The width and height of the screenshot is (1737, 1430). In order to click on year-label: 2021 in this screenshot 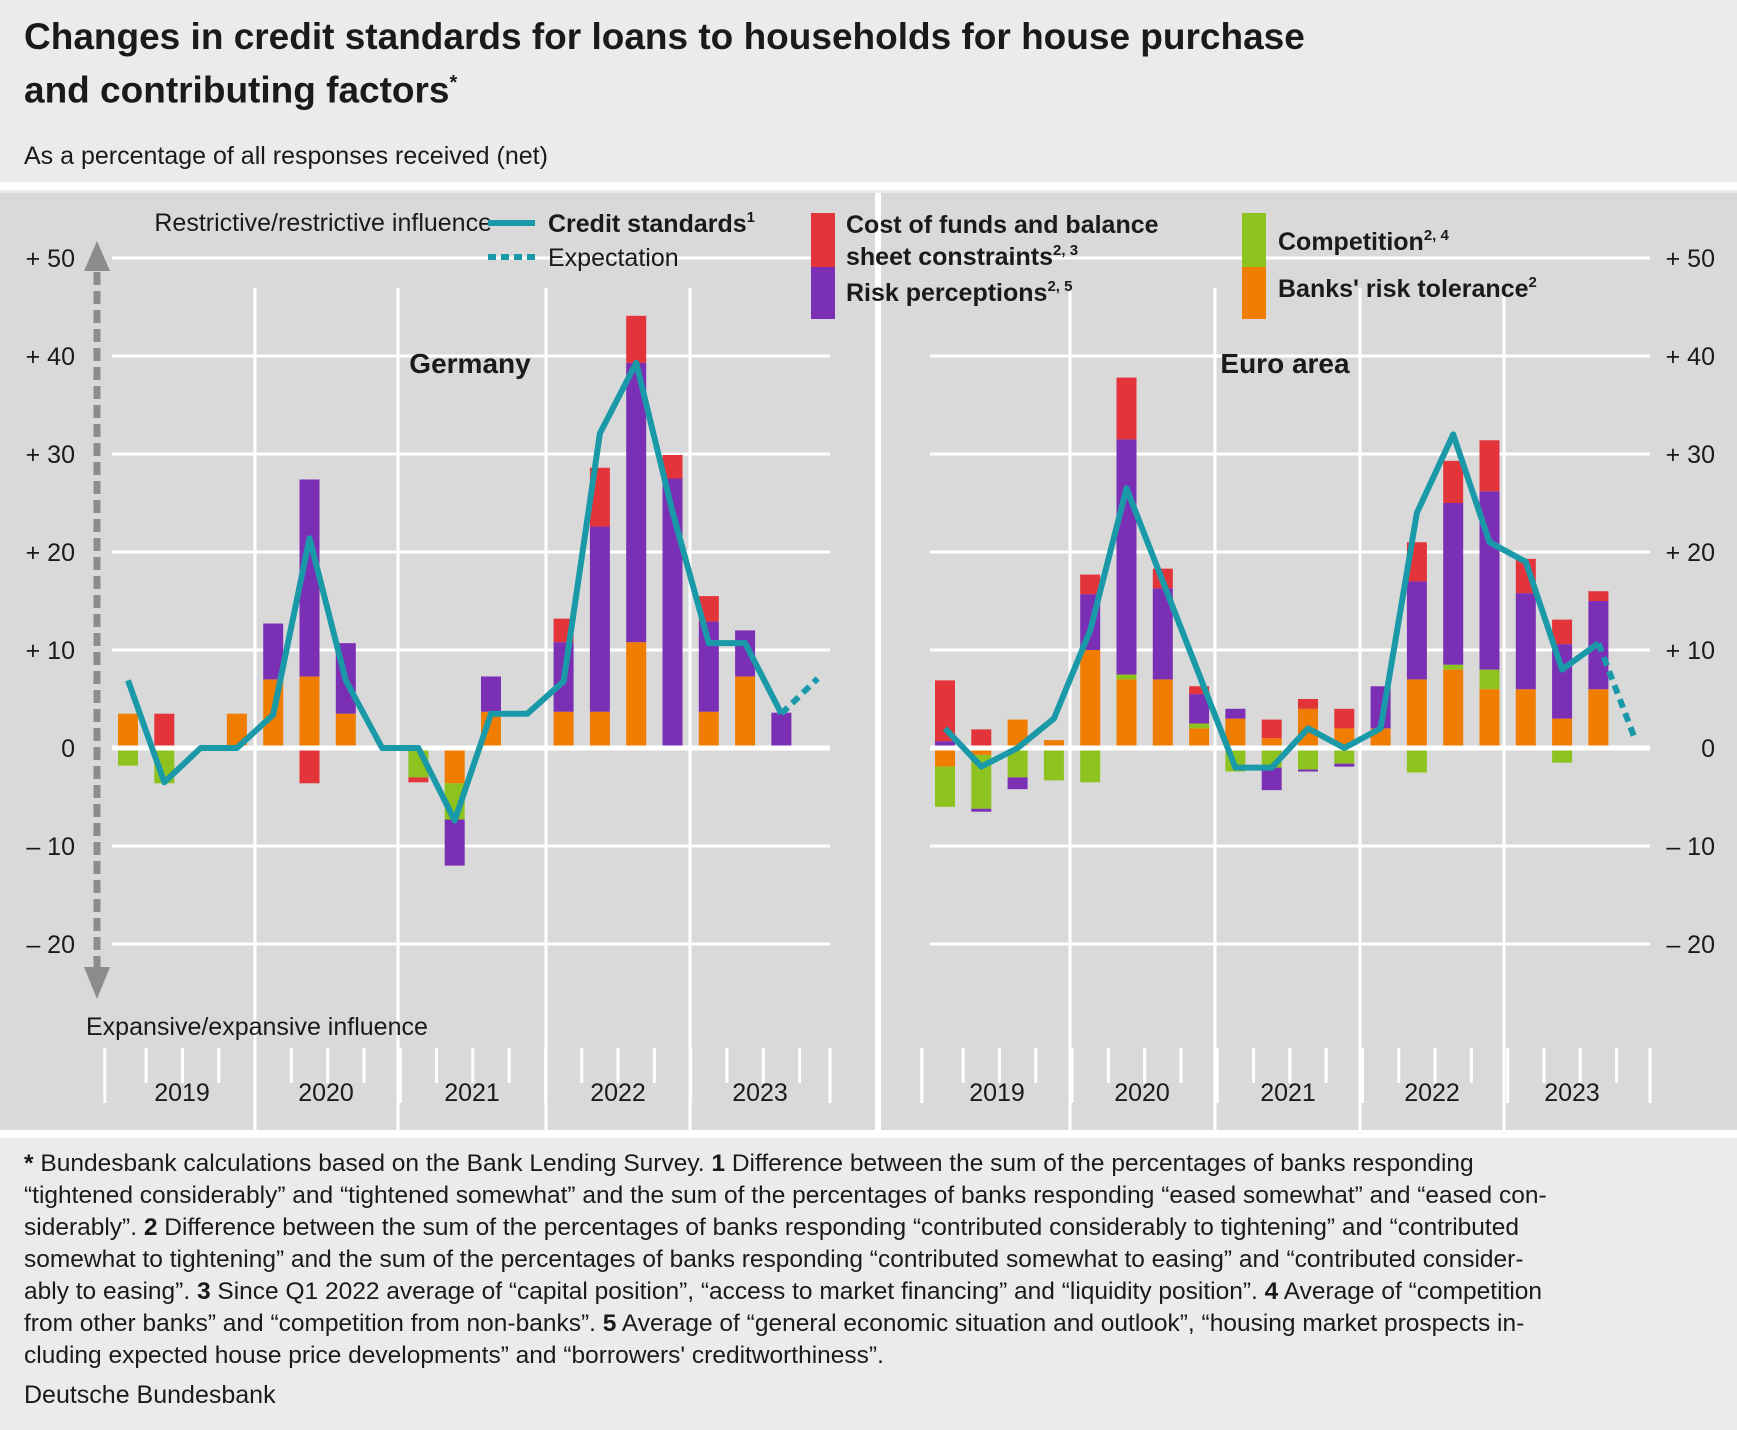, I will do `click(1288, 1093)`.